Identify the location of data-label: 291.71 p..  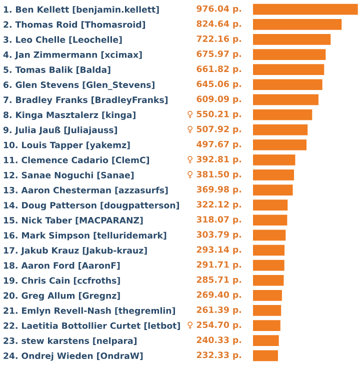
(219, 265).